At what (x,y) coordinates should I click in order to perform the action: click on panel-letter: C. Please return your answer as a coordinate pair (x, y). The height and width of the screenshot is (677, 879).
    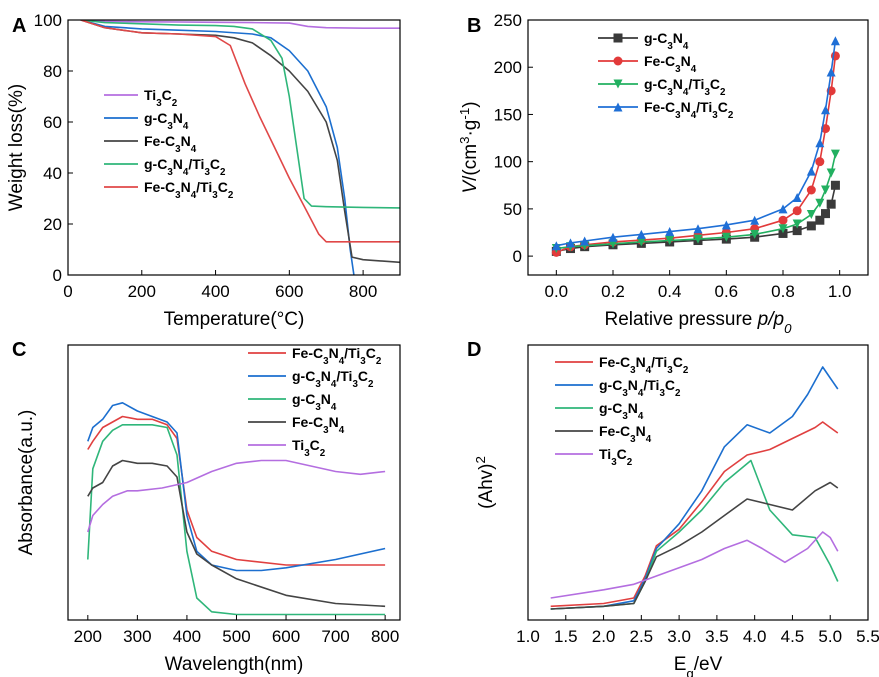
    Looking at the image, I should click on (19, 350).